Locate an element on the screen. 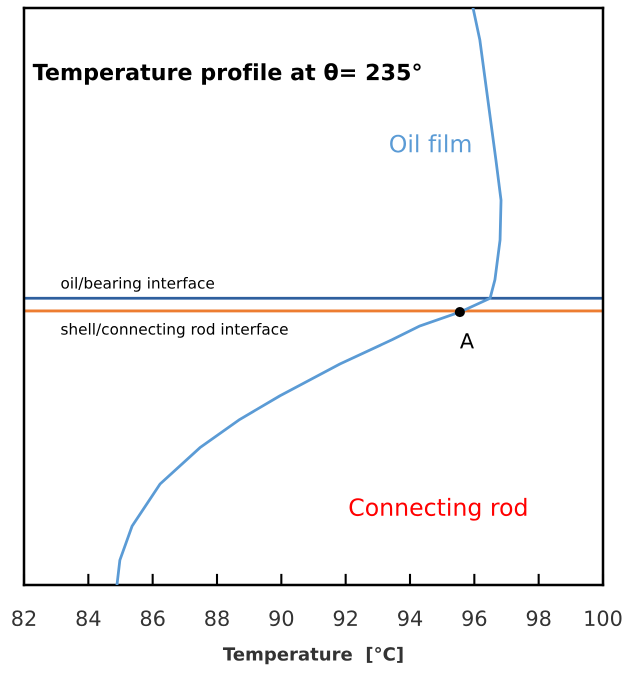 The width and height of the screenshot is (627, 685). ref-line-label: oil/bearing interface is located at coordinates (137, 284).